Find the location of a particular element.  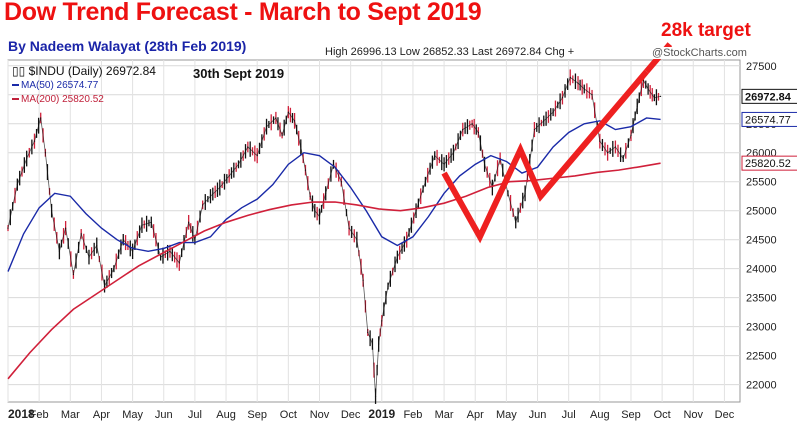

x-tick-label: Oct is located at coordinates (288, 415).